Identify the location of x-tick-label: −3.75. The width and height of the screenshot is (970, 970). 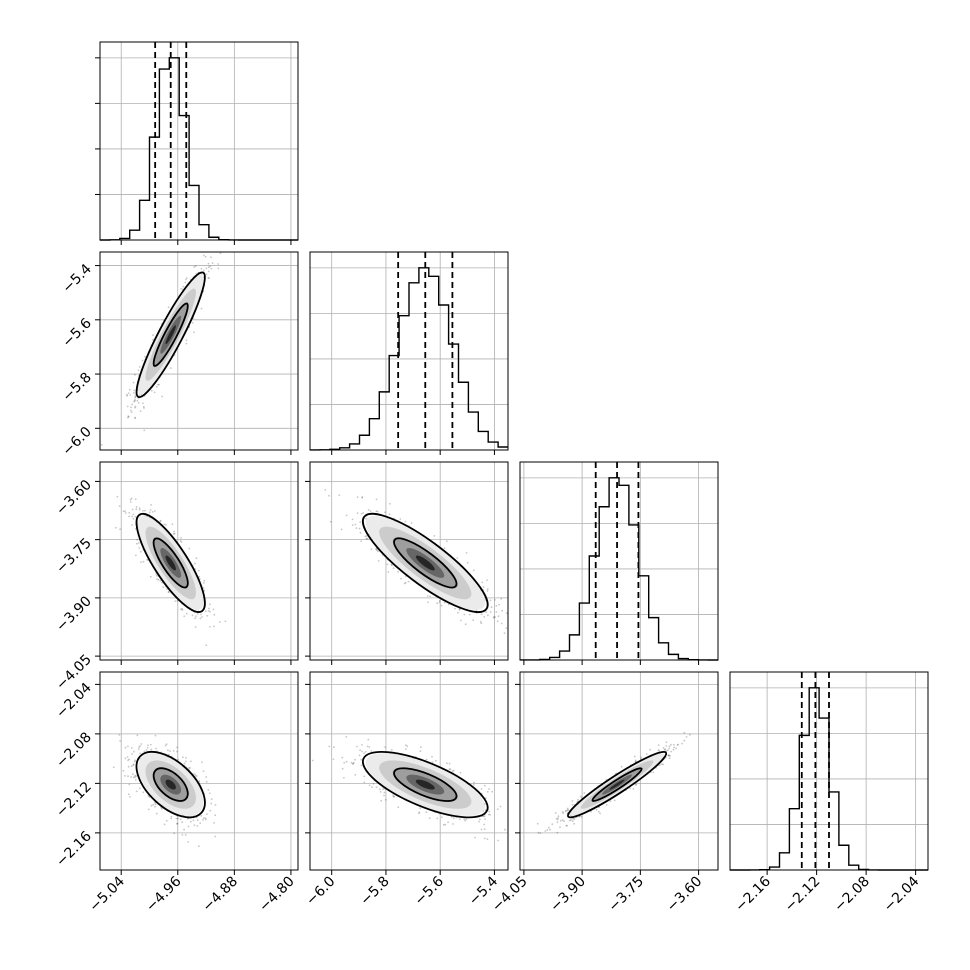
(627, 895).